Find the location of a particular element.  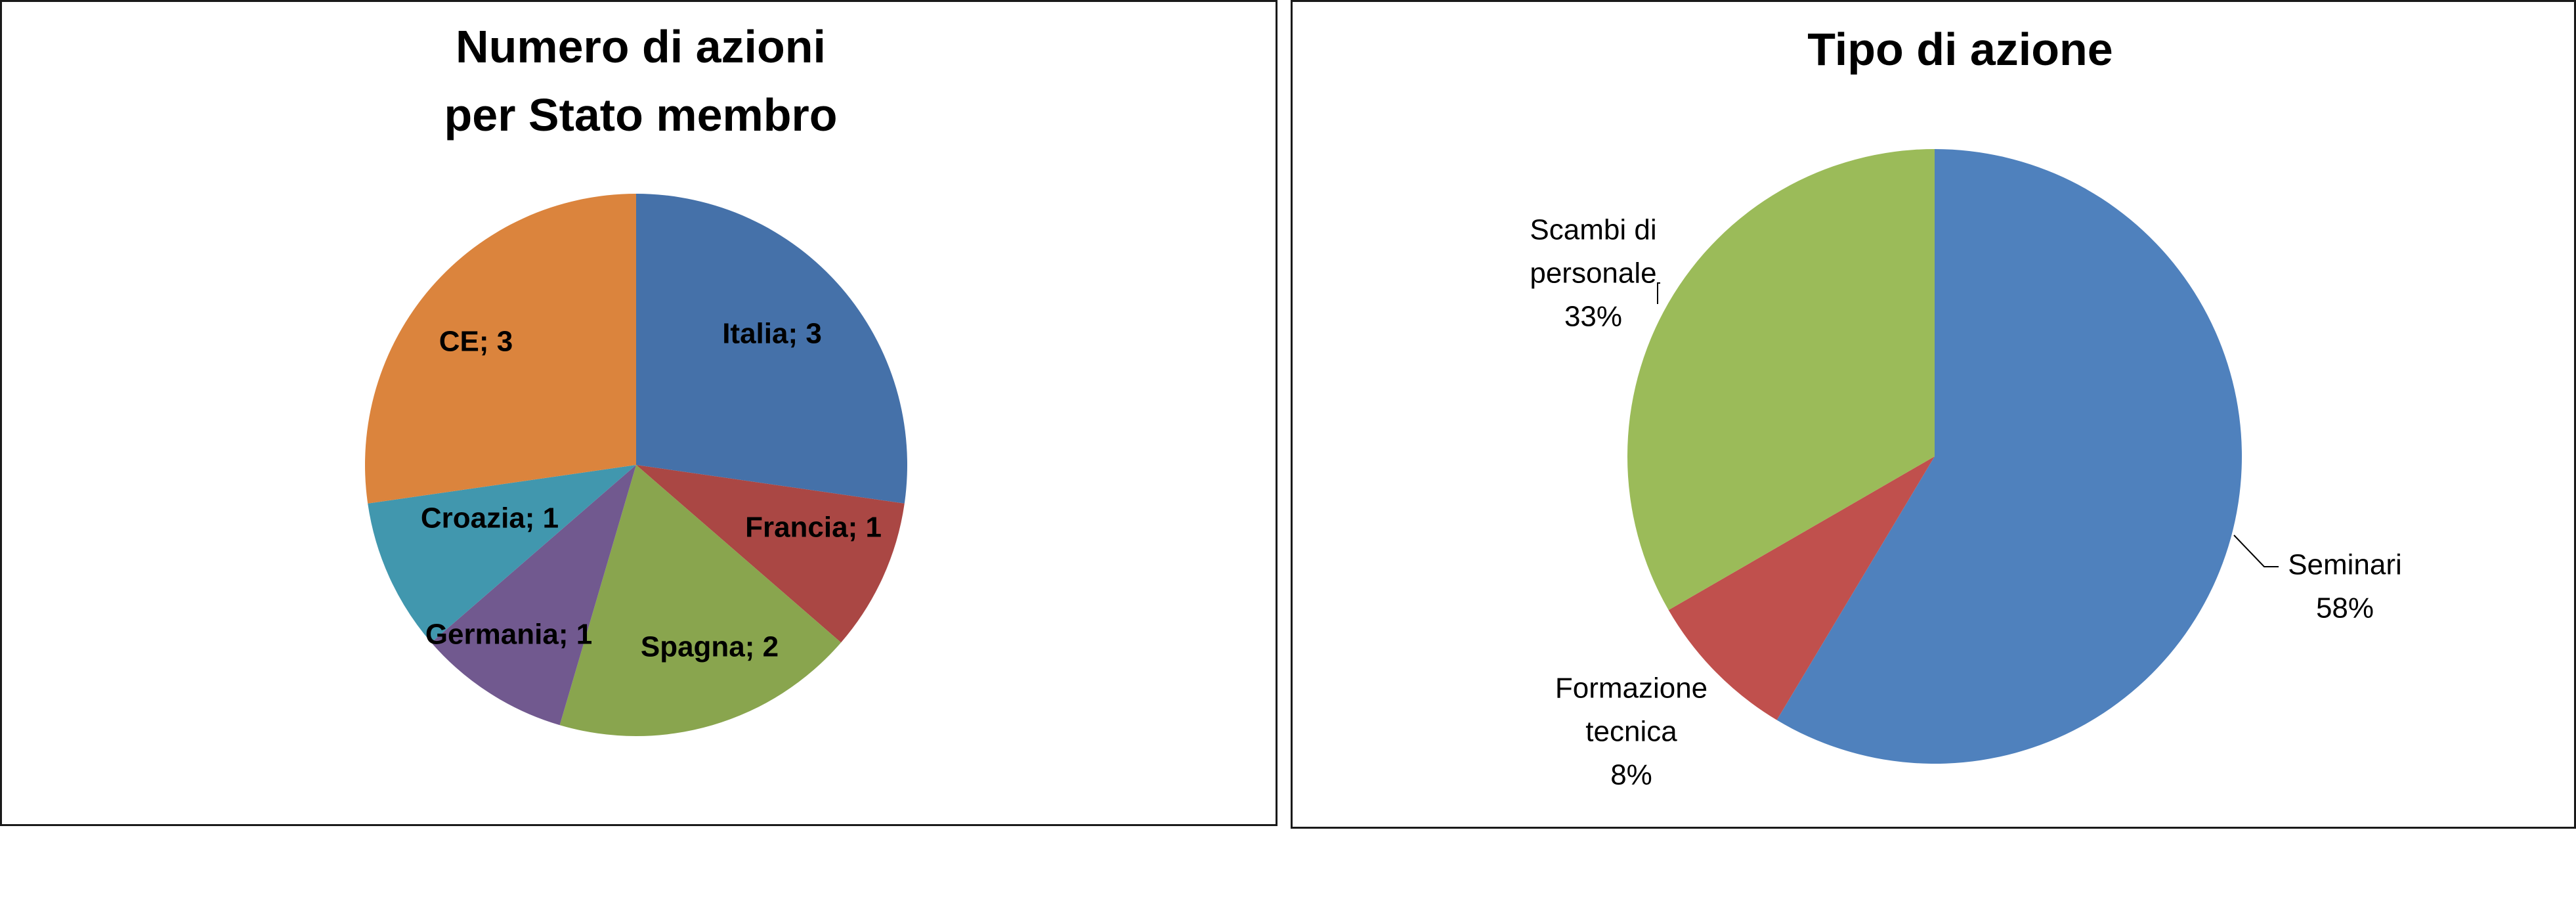

data-label-italia: Italia; 3 is located at coordinates (772, 334).